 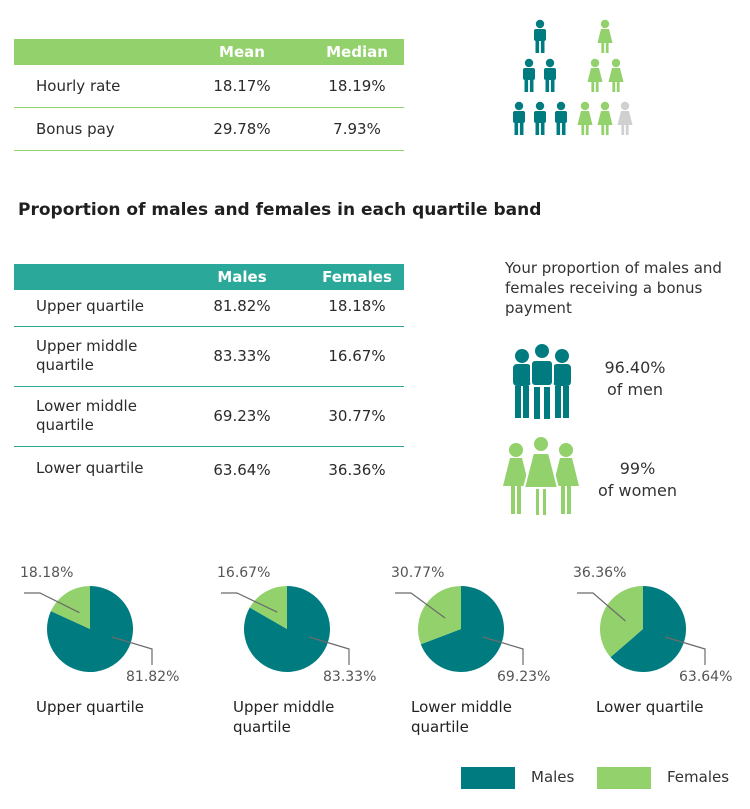 What do you see at coordinates (90, 306) in the screenshot?
I see `row-label: Upper quartile` at bounding box center [90, 306].